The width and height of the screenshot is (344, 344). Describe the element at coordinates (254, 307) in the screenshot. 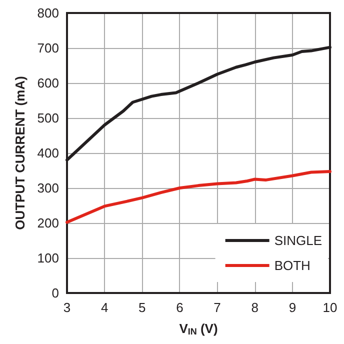

I see `x-tick-label: 8` at that location.